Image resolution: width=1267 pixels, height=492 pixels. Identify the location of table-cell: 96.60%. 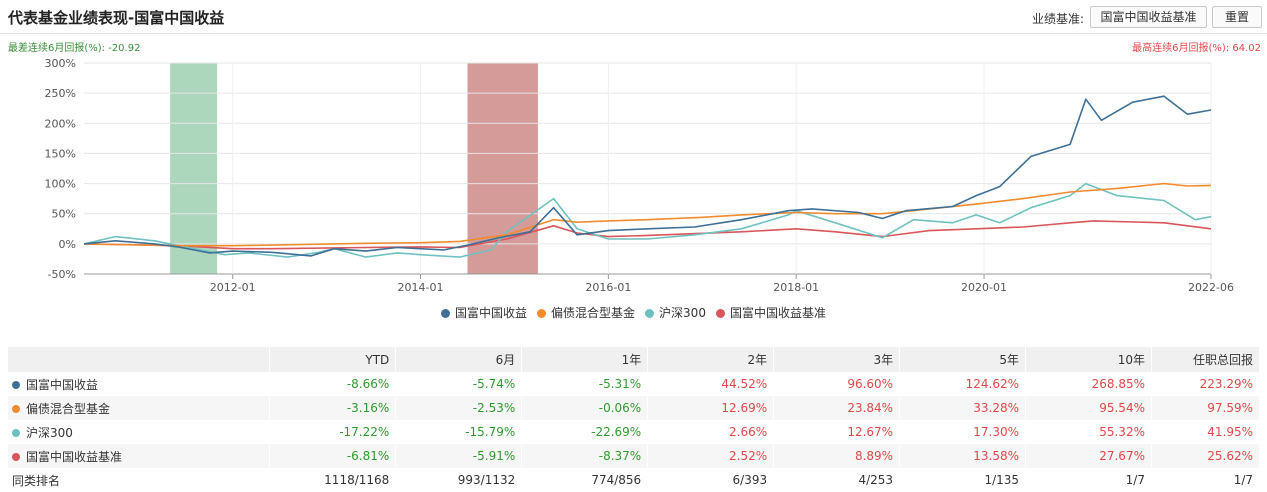
(837, 384).